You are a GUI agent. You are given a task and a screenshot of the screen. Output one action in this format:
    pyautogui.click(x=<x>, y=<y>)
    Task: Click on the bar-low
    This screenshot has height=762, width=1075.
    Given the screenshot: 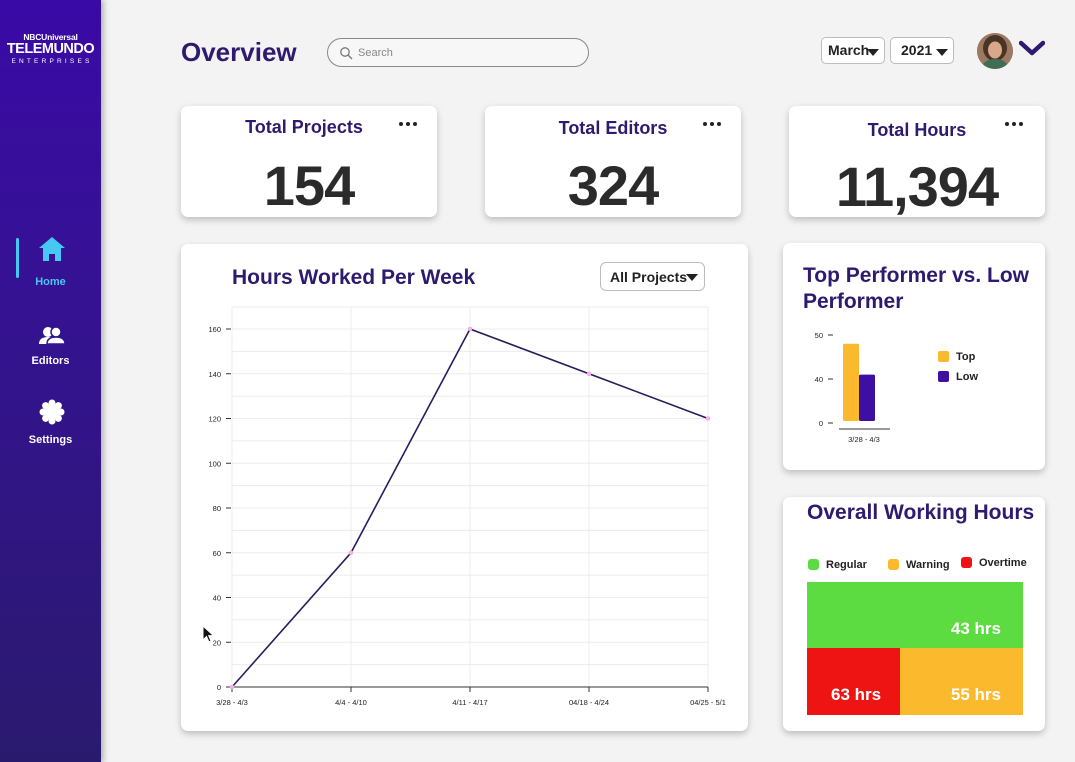 What is the action you would take?
    pyautogui.click(x=867, y=397)
    